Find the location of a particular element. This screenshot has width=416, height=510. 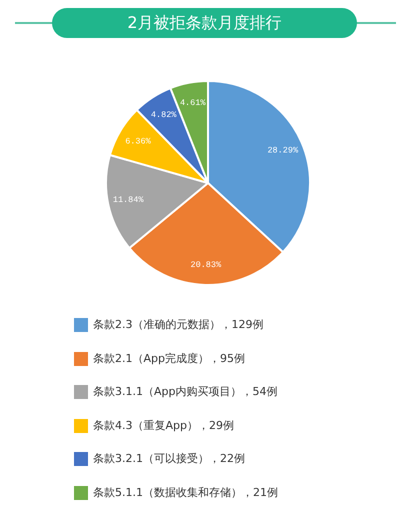

data-label: 20.83% is located at coordinates (206, 265).